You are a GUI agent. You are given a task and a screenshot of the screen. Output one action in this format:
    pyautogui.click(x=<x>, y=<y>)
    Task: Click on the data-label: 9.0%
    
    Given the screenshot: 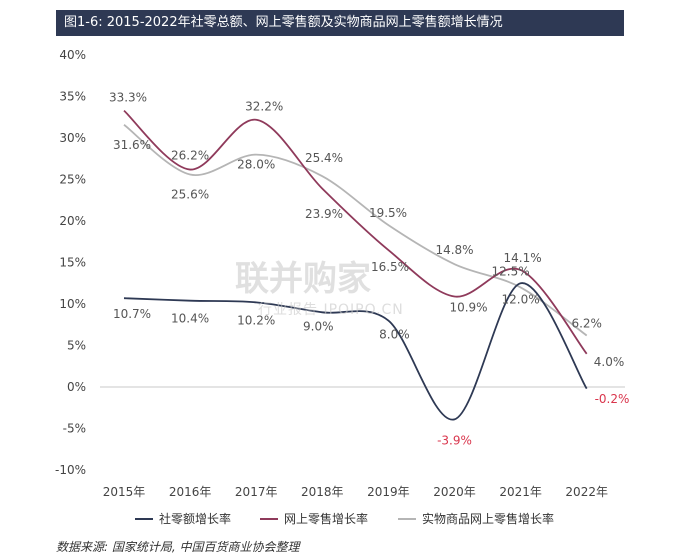 What is the action you would take?
    pyautogui.click(x=318, y=326)
    